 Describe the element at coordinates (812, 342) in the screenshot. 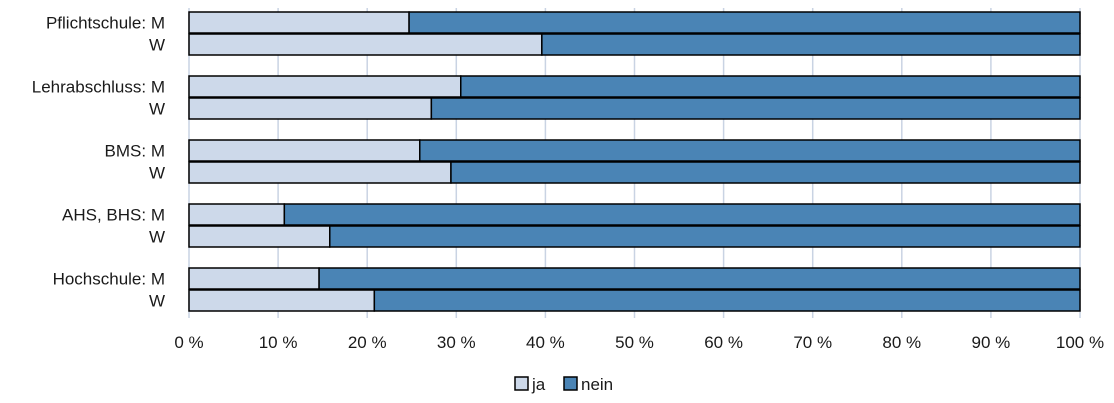

I see `x-tick-label: 70 %` at that location.